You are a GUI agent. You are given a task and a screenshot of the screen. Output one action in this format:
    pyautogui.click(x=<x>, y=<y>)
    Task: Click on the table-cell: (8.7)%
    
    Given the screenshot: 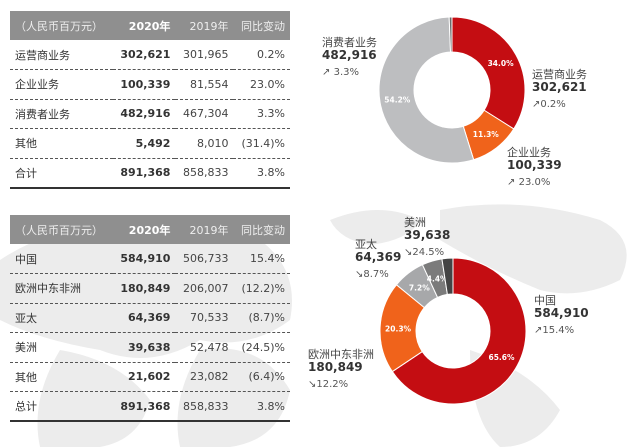 What is the action you would take?
    pyautogui.click(x=261, y=318)
    